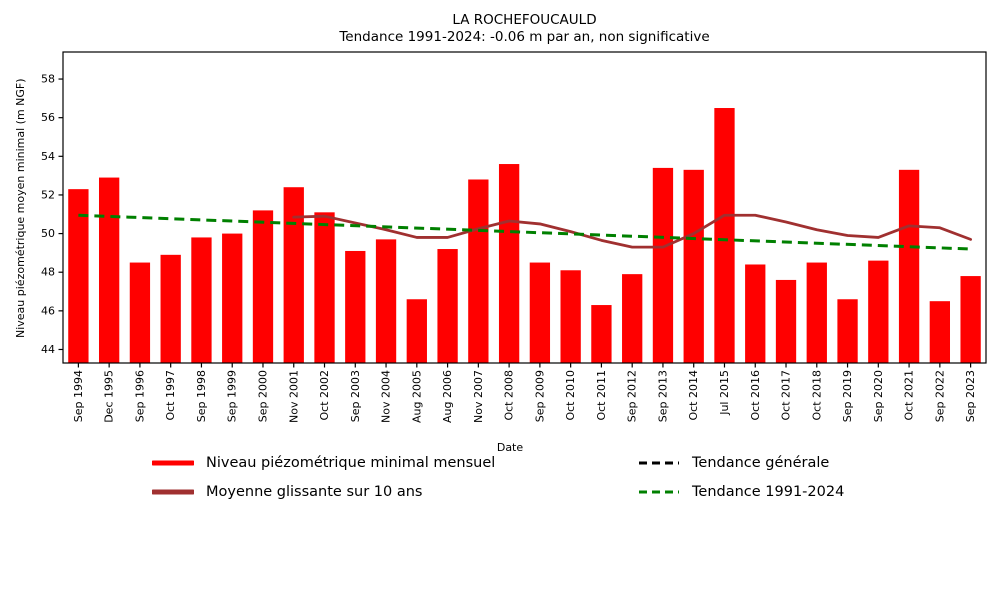 This screenshot has width=1000, height=600. Describe the element at coordinates (970, 319) in the screenshot. I see `bar-Sep 2023` at that location.